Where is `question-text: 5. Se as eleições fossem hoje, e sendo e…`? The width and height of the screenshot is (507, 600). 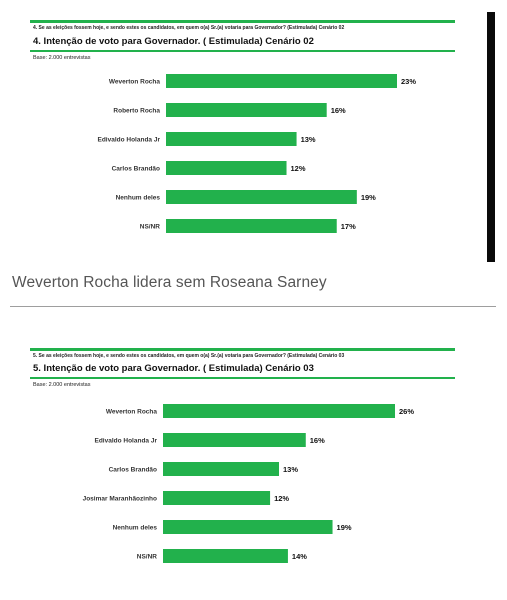 question-text: 5. Se as eleições fossem hoje, e sendo e… is located at coordinates (189, 356).